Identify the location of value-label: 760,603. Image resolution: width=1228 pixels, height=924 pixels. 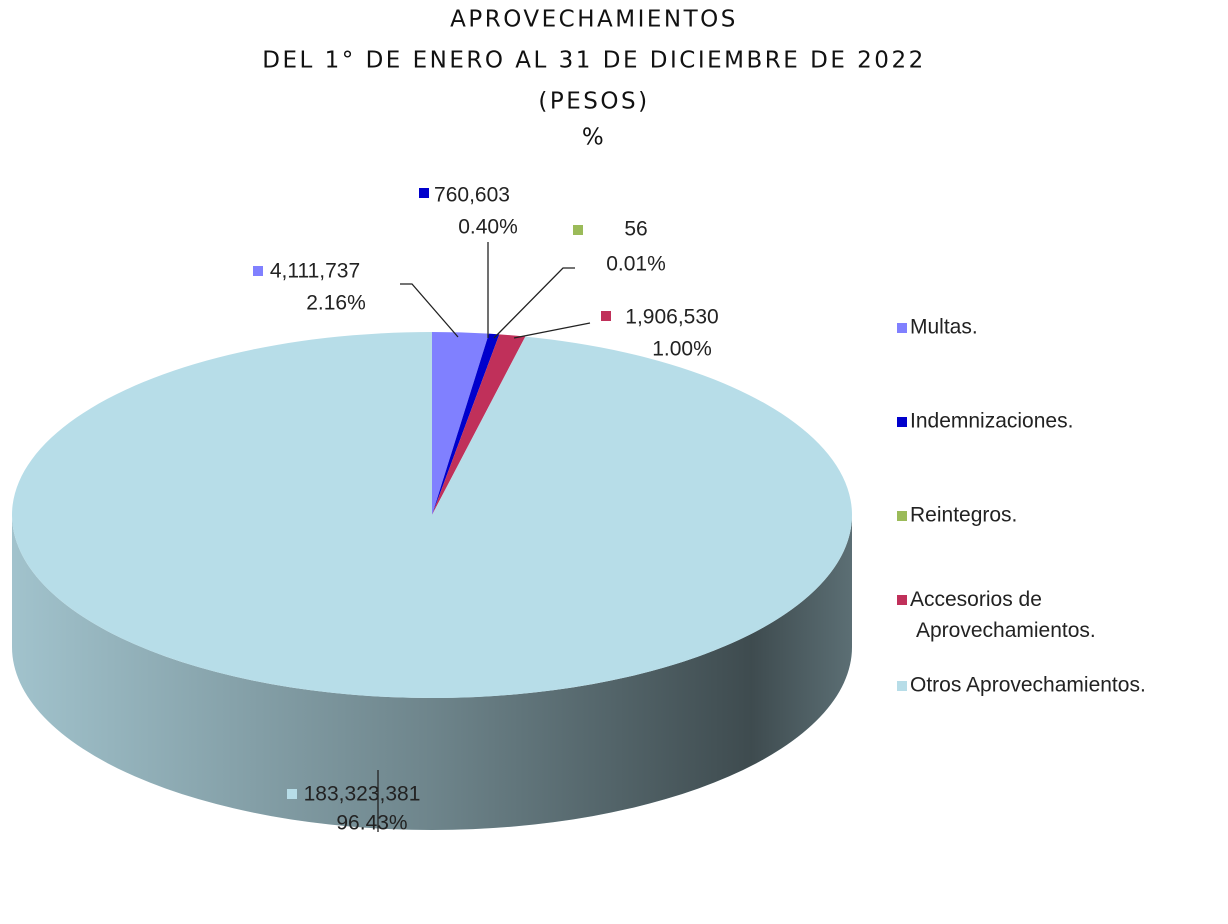
(472, 195).